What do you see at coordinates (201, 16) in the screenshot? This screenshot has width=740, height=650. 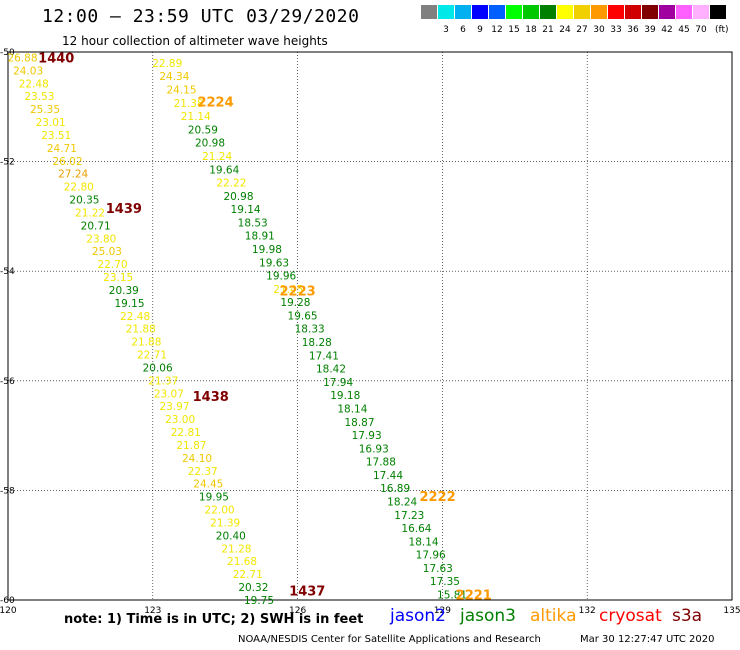 I see `page-title: 12:00 – 23:59 UTC 03/29/2020` at bounding box center [201, 16].